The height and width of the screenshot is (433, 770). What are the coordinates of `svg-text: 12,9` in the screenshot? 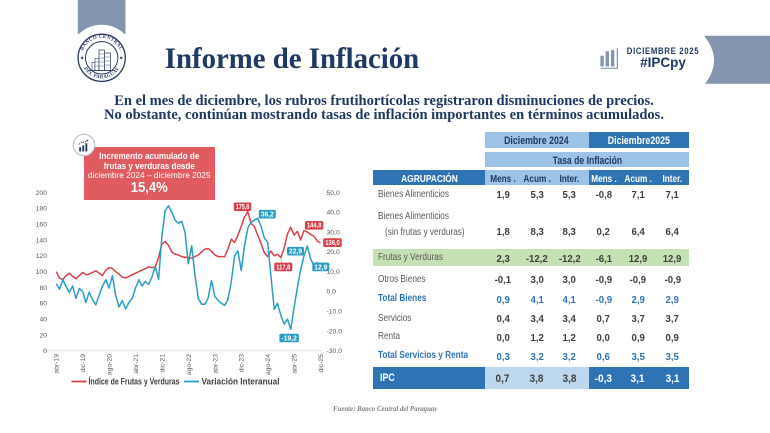 It's located at (320, 266).